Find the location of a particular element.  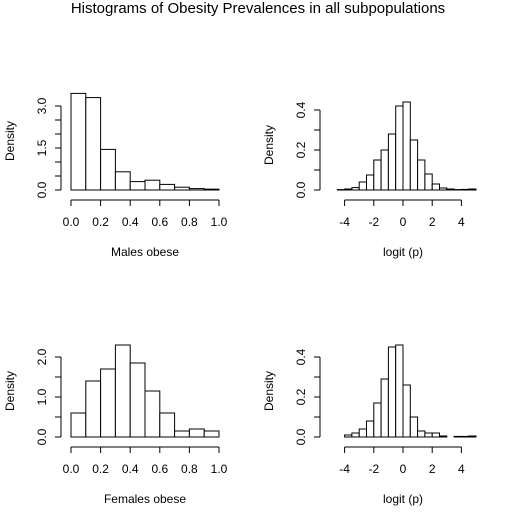

histogram-panel-top-right: -4 -2 0 2 4 logit (p) 0.0 0.2 0.4 Density is located at coordinates (369, 180).